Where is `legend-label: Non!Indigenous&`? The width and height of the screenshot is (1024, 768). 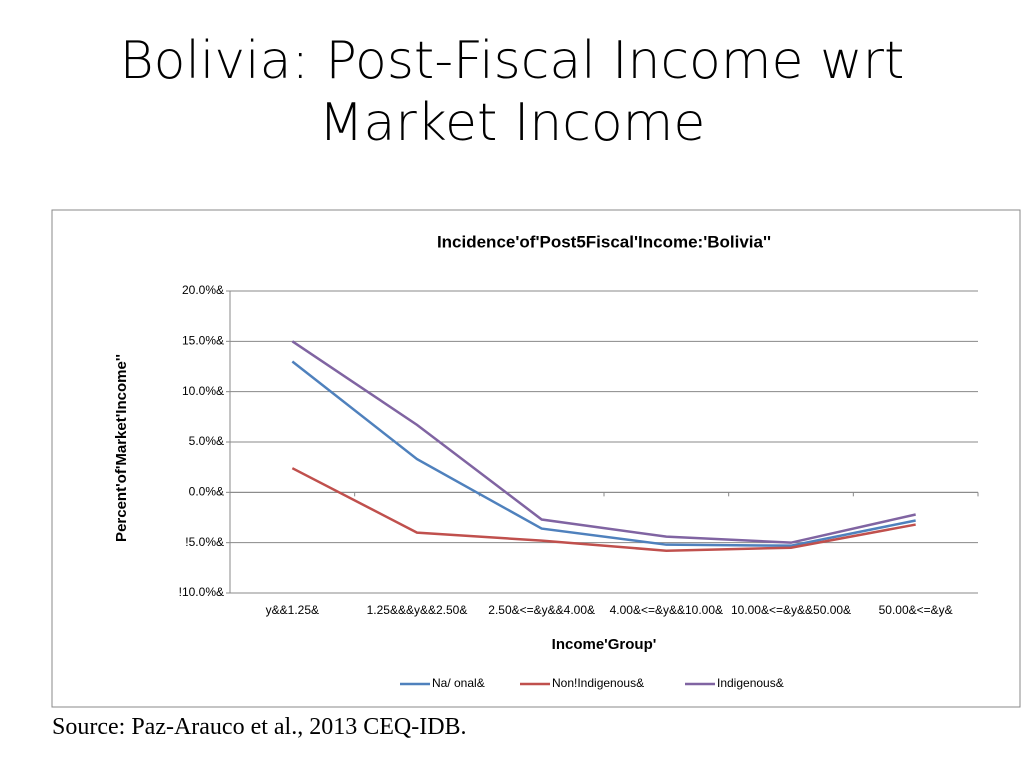 legend-label: Non!Indigenous& is located at coordinates (598, 683).